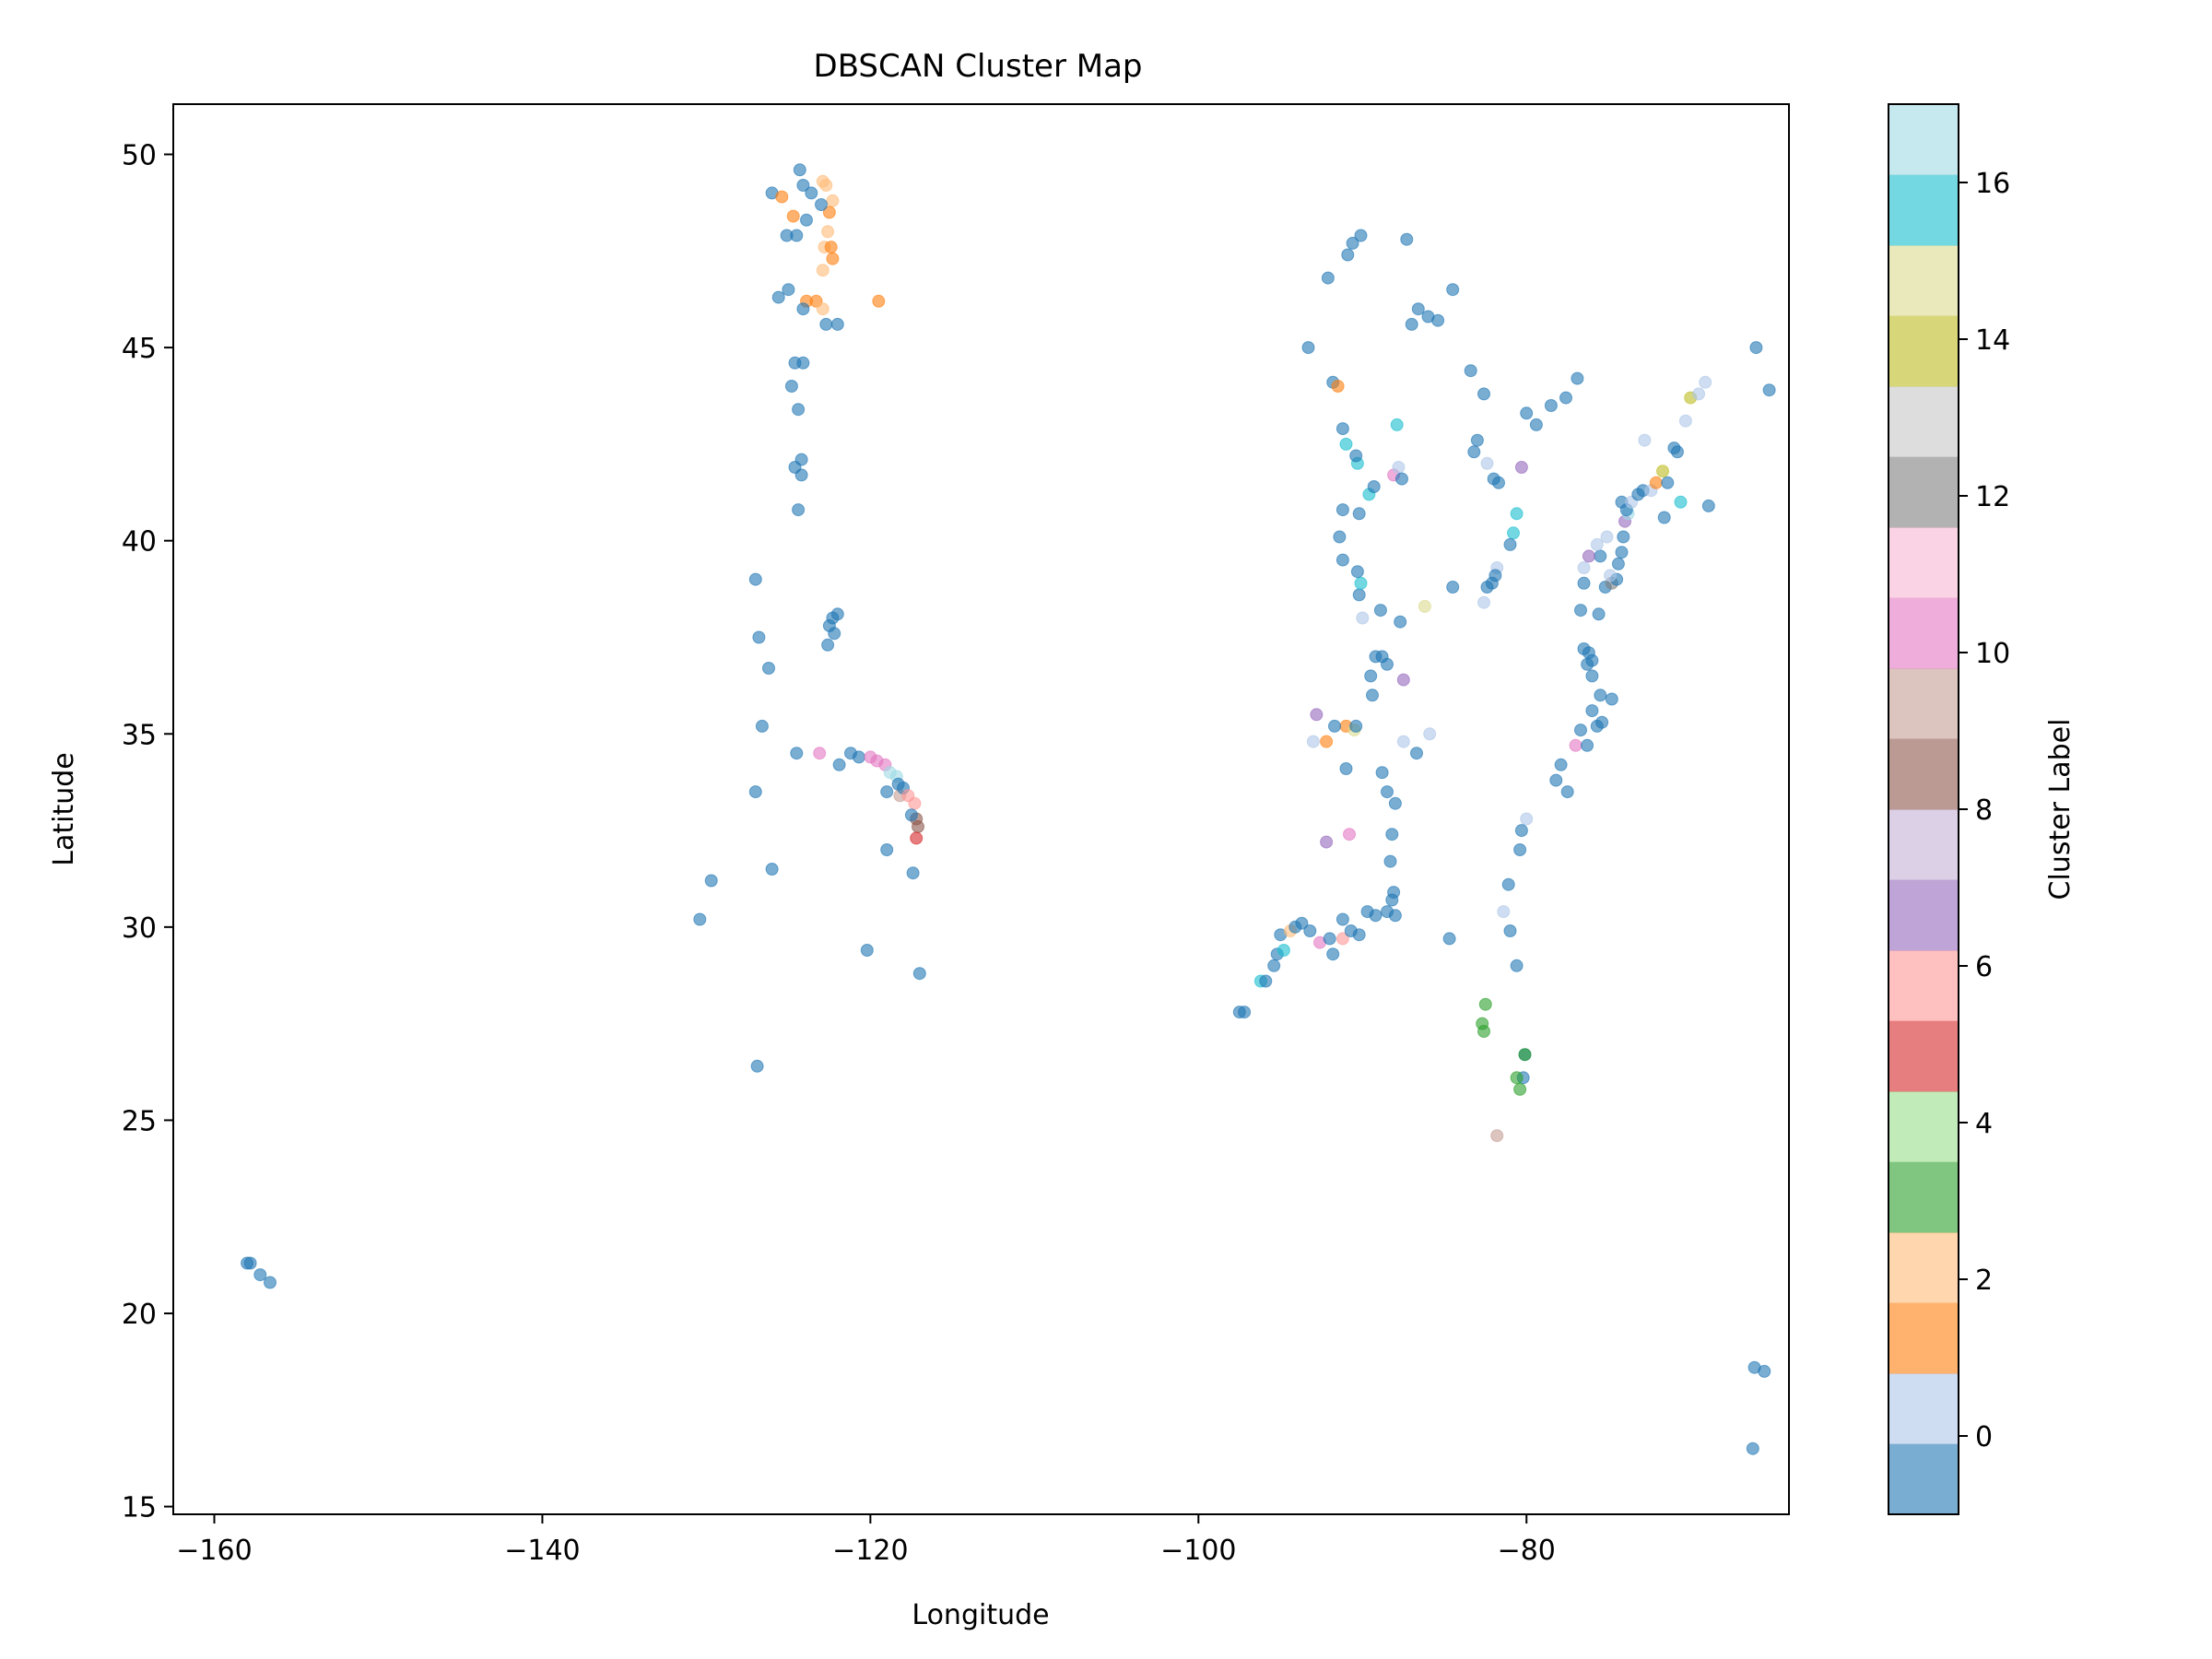 The height and width of the screenshot is (1659, 2212). I want to click on x-tick-label: −140, so click(542, 1551).